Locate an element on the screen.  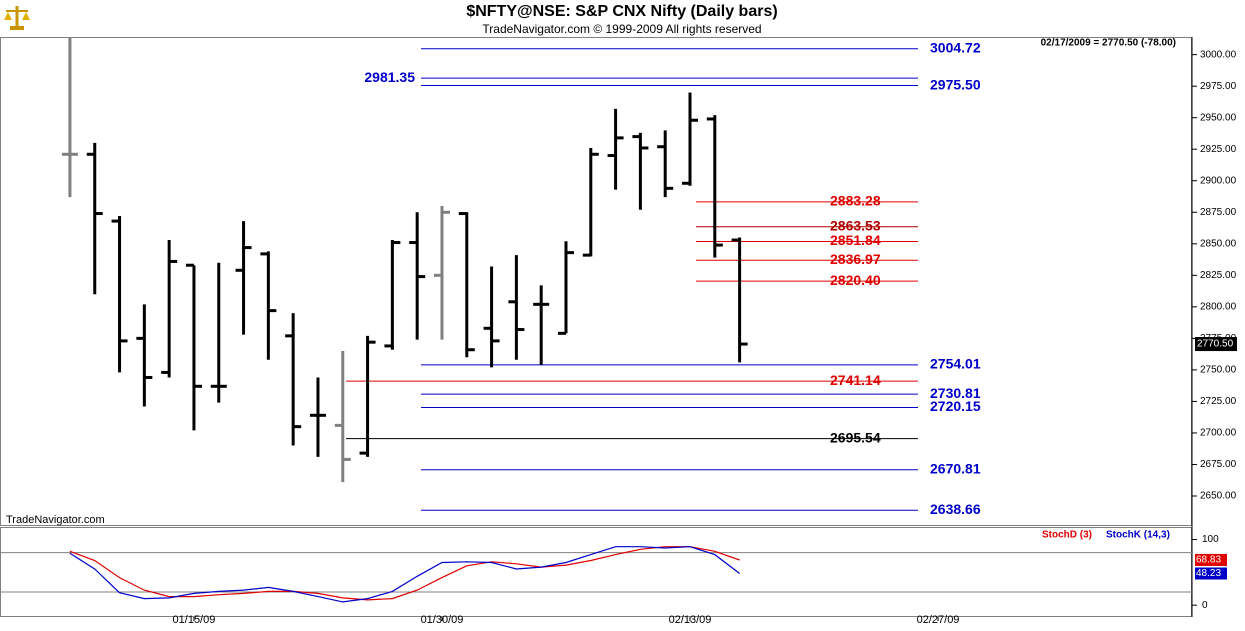
y-tick-label: 2850.00 is located at coordinates (1218, 243).